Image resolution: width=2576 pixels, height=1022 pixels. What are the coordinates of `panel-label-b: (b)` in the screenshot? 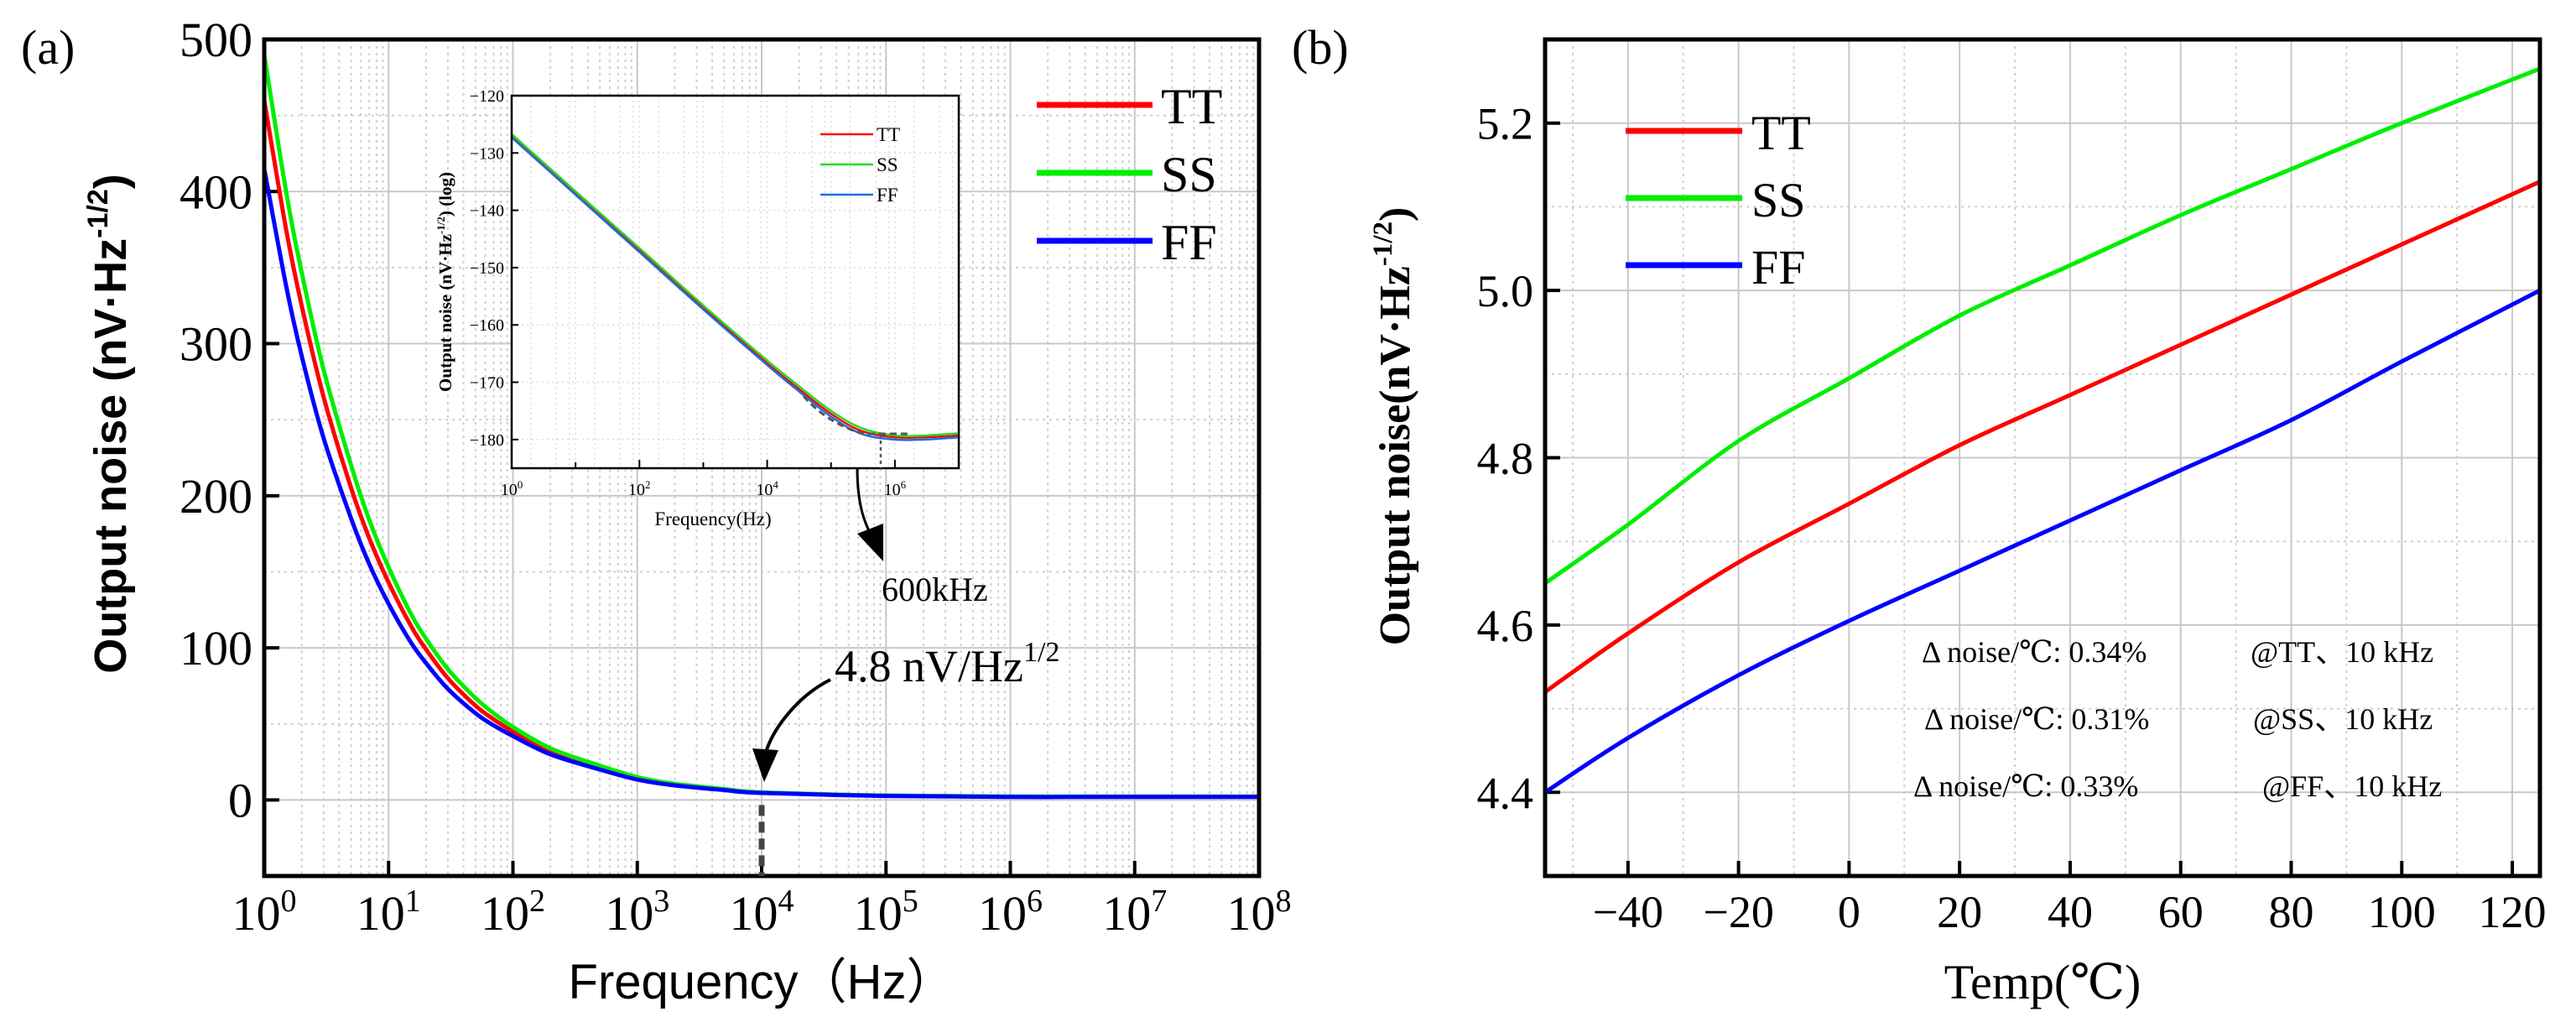 It's located at (1320, 47).